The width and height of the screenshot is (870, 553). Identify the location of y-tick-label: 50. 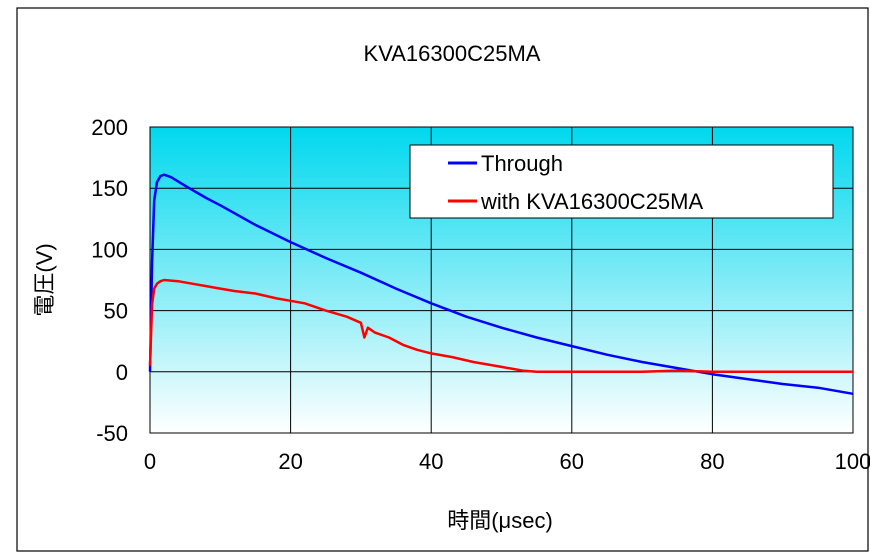
(116, 311).